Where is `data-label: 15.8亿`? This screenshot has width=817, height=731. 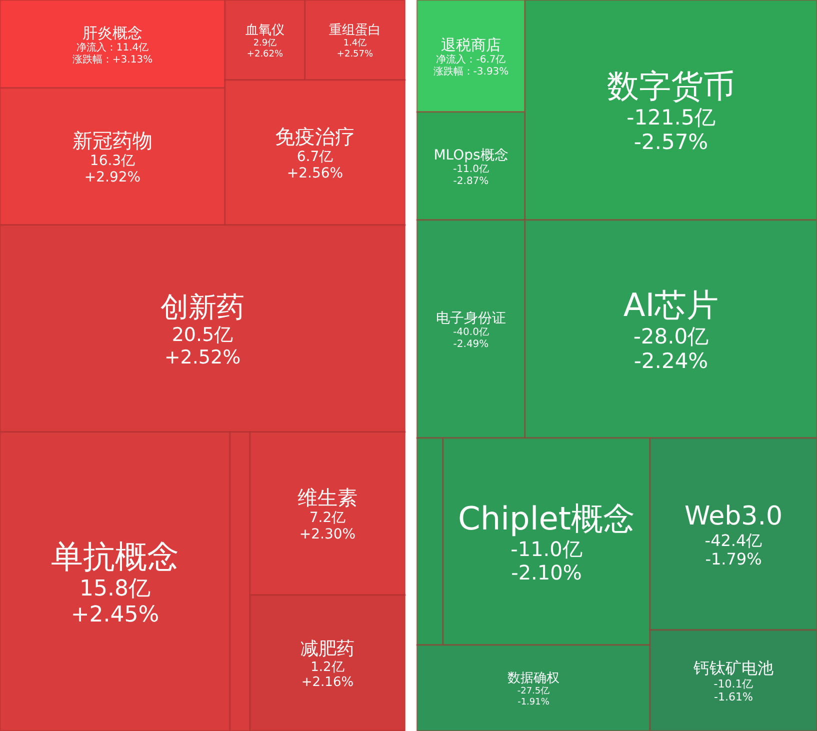
data-label: 15.8亿 is located at coordinates (115, 589).